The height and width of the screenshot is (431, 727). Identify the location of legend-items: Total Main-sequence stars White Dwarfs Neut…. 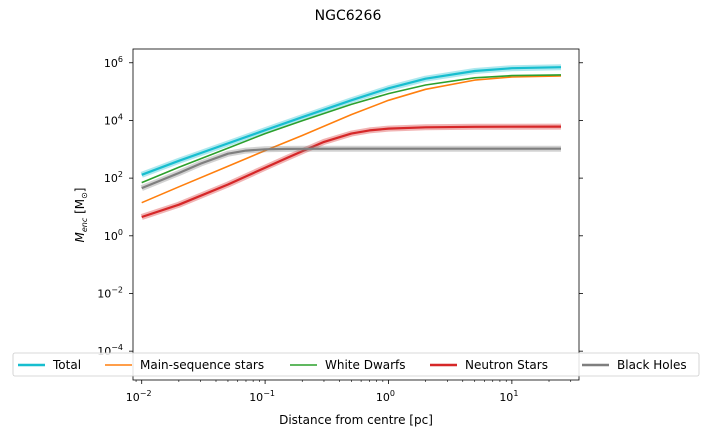
(352, 365).